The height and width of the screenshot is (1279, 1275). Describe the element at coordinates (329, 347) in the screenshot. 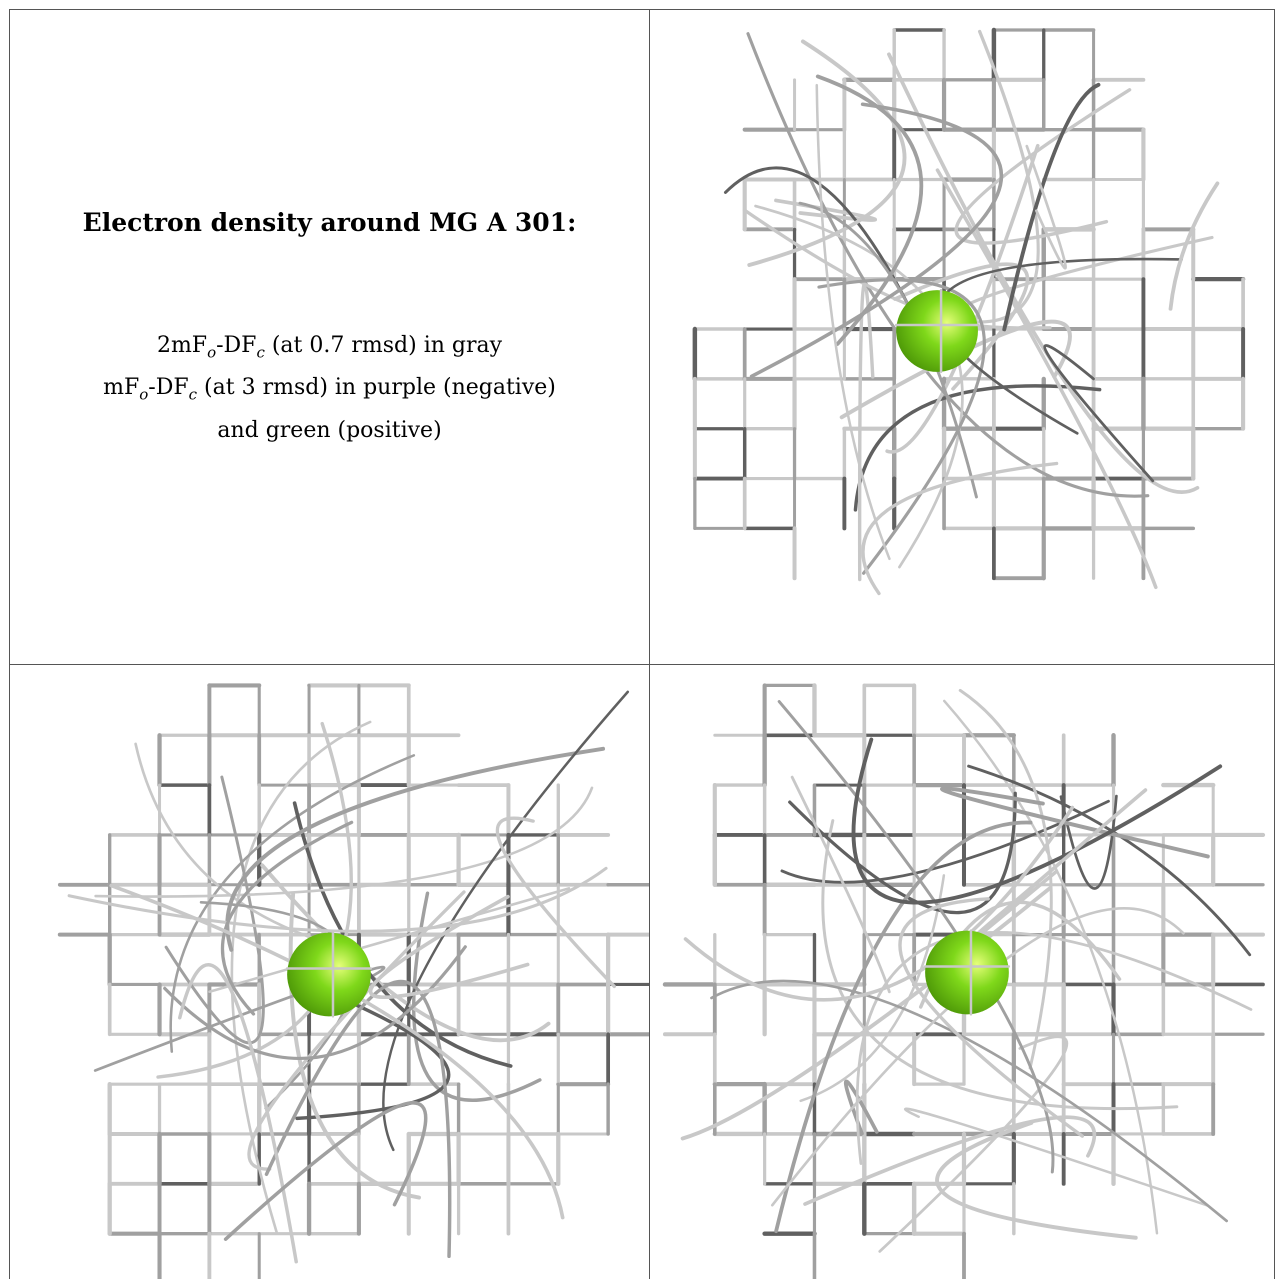

I see `legend-line-1: 2mFo-DFc (at 0.7 rmsd) in gray` at that location.